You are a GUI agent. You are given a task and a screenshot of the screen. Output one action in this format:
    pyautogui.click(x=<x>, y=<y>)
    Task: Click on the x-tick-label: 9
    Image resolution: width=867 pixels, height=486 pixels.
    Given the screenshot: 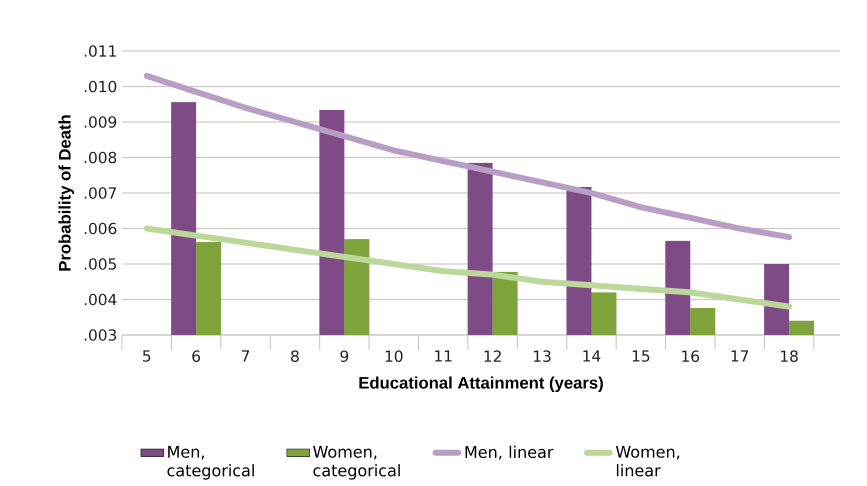 What is the action you would take?
    pyautogui.click(x=344, y=356)
    